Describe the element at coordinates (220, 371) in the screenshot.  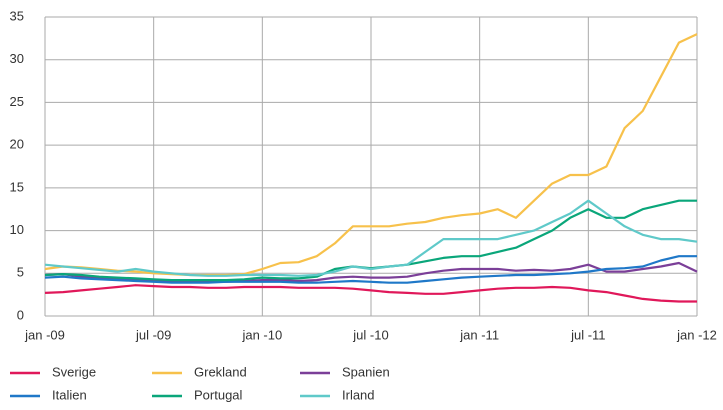
I see `legend-label: Grekland` at that location.